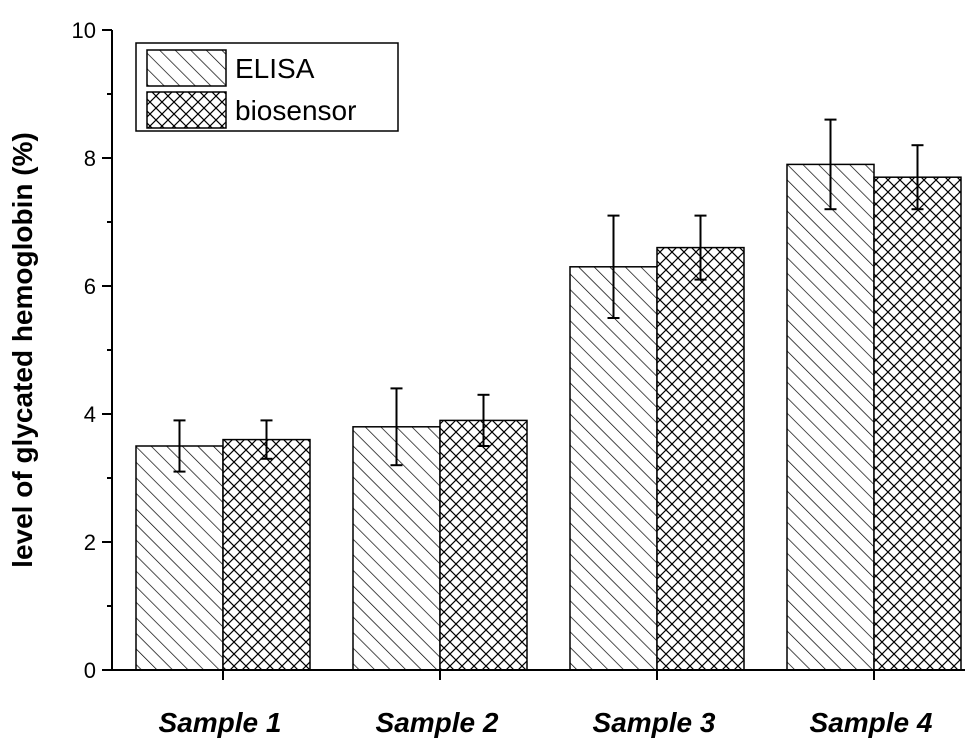  I want to click on y-tick-label-6: 6, so click(90, 286).